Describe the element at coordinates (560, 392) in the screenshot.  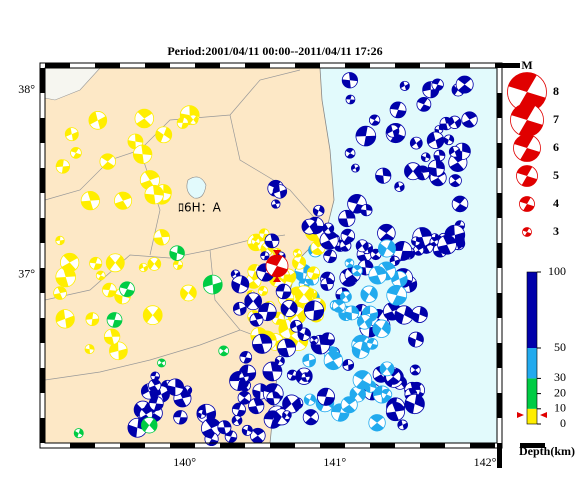
I see `depth-tick-label: 20` at that location.